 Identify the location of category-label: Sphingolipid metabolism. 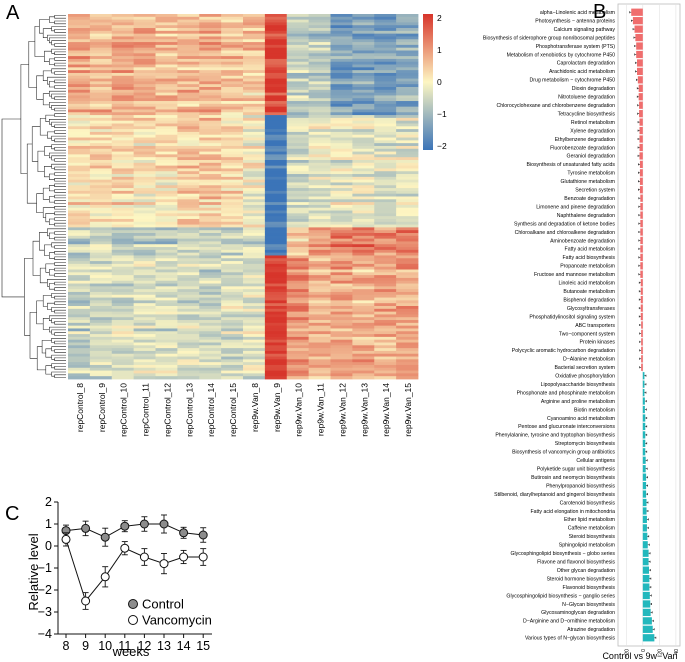
(587, 546).